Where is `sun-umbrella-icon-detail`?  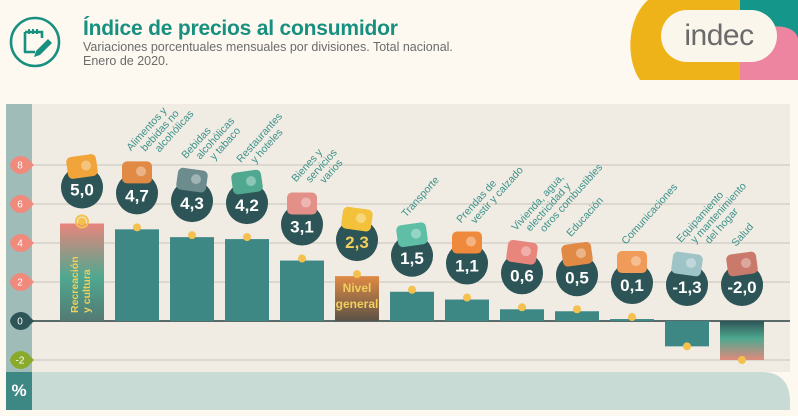 sun-umbrella-icon-detail is located at coordinates (86, 165).